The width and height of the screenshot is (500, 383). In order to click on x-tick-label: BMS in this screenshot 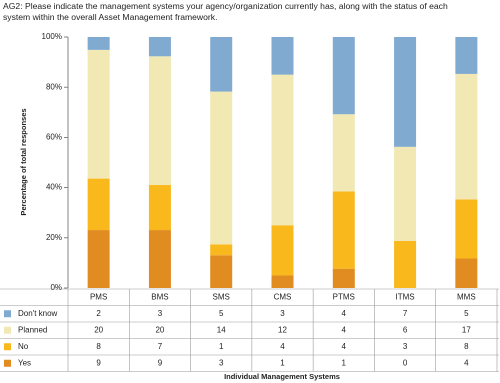, I will do `click(159, 296)`.